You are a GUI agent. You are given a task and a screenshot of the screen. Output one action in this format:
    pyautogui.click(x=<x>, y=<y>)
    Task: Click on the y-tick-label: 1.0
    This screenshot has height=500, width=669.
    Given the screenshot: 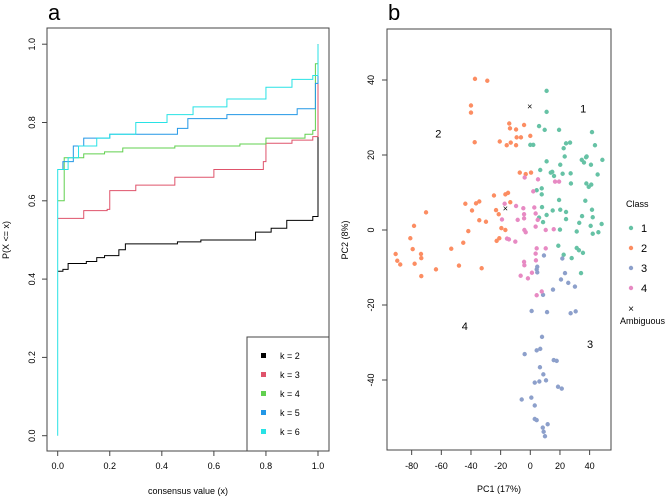 What is the action you would take?
    pyautogui.click(x=32, y=44)
    